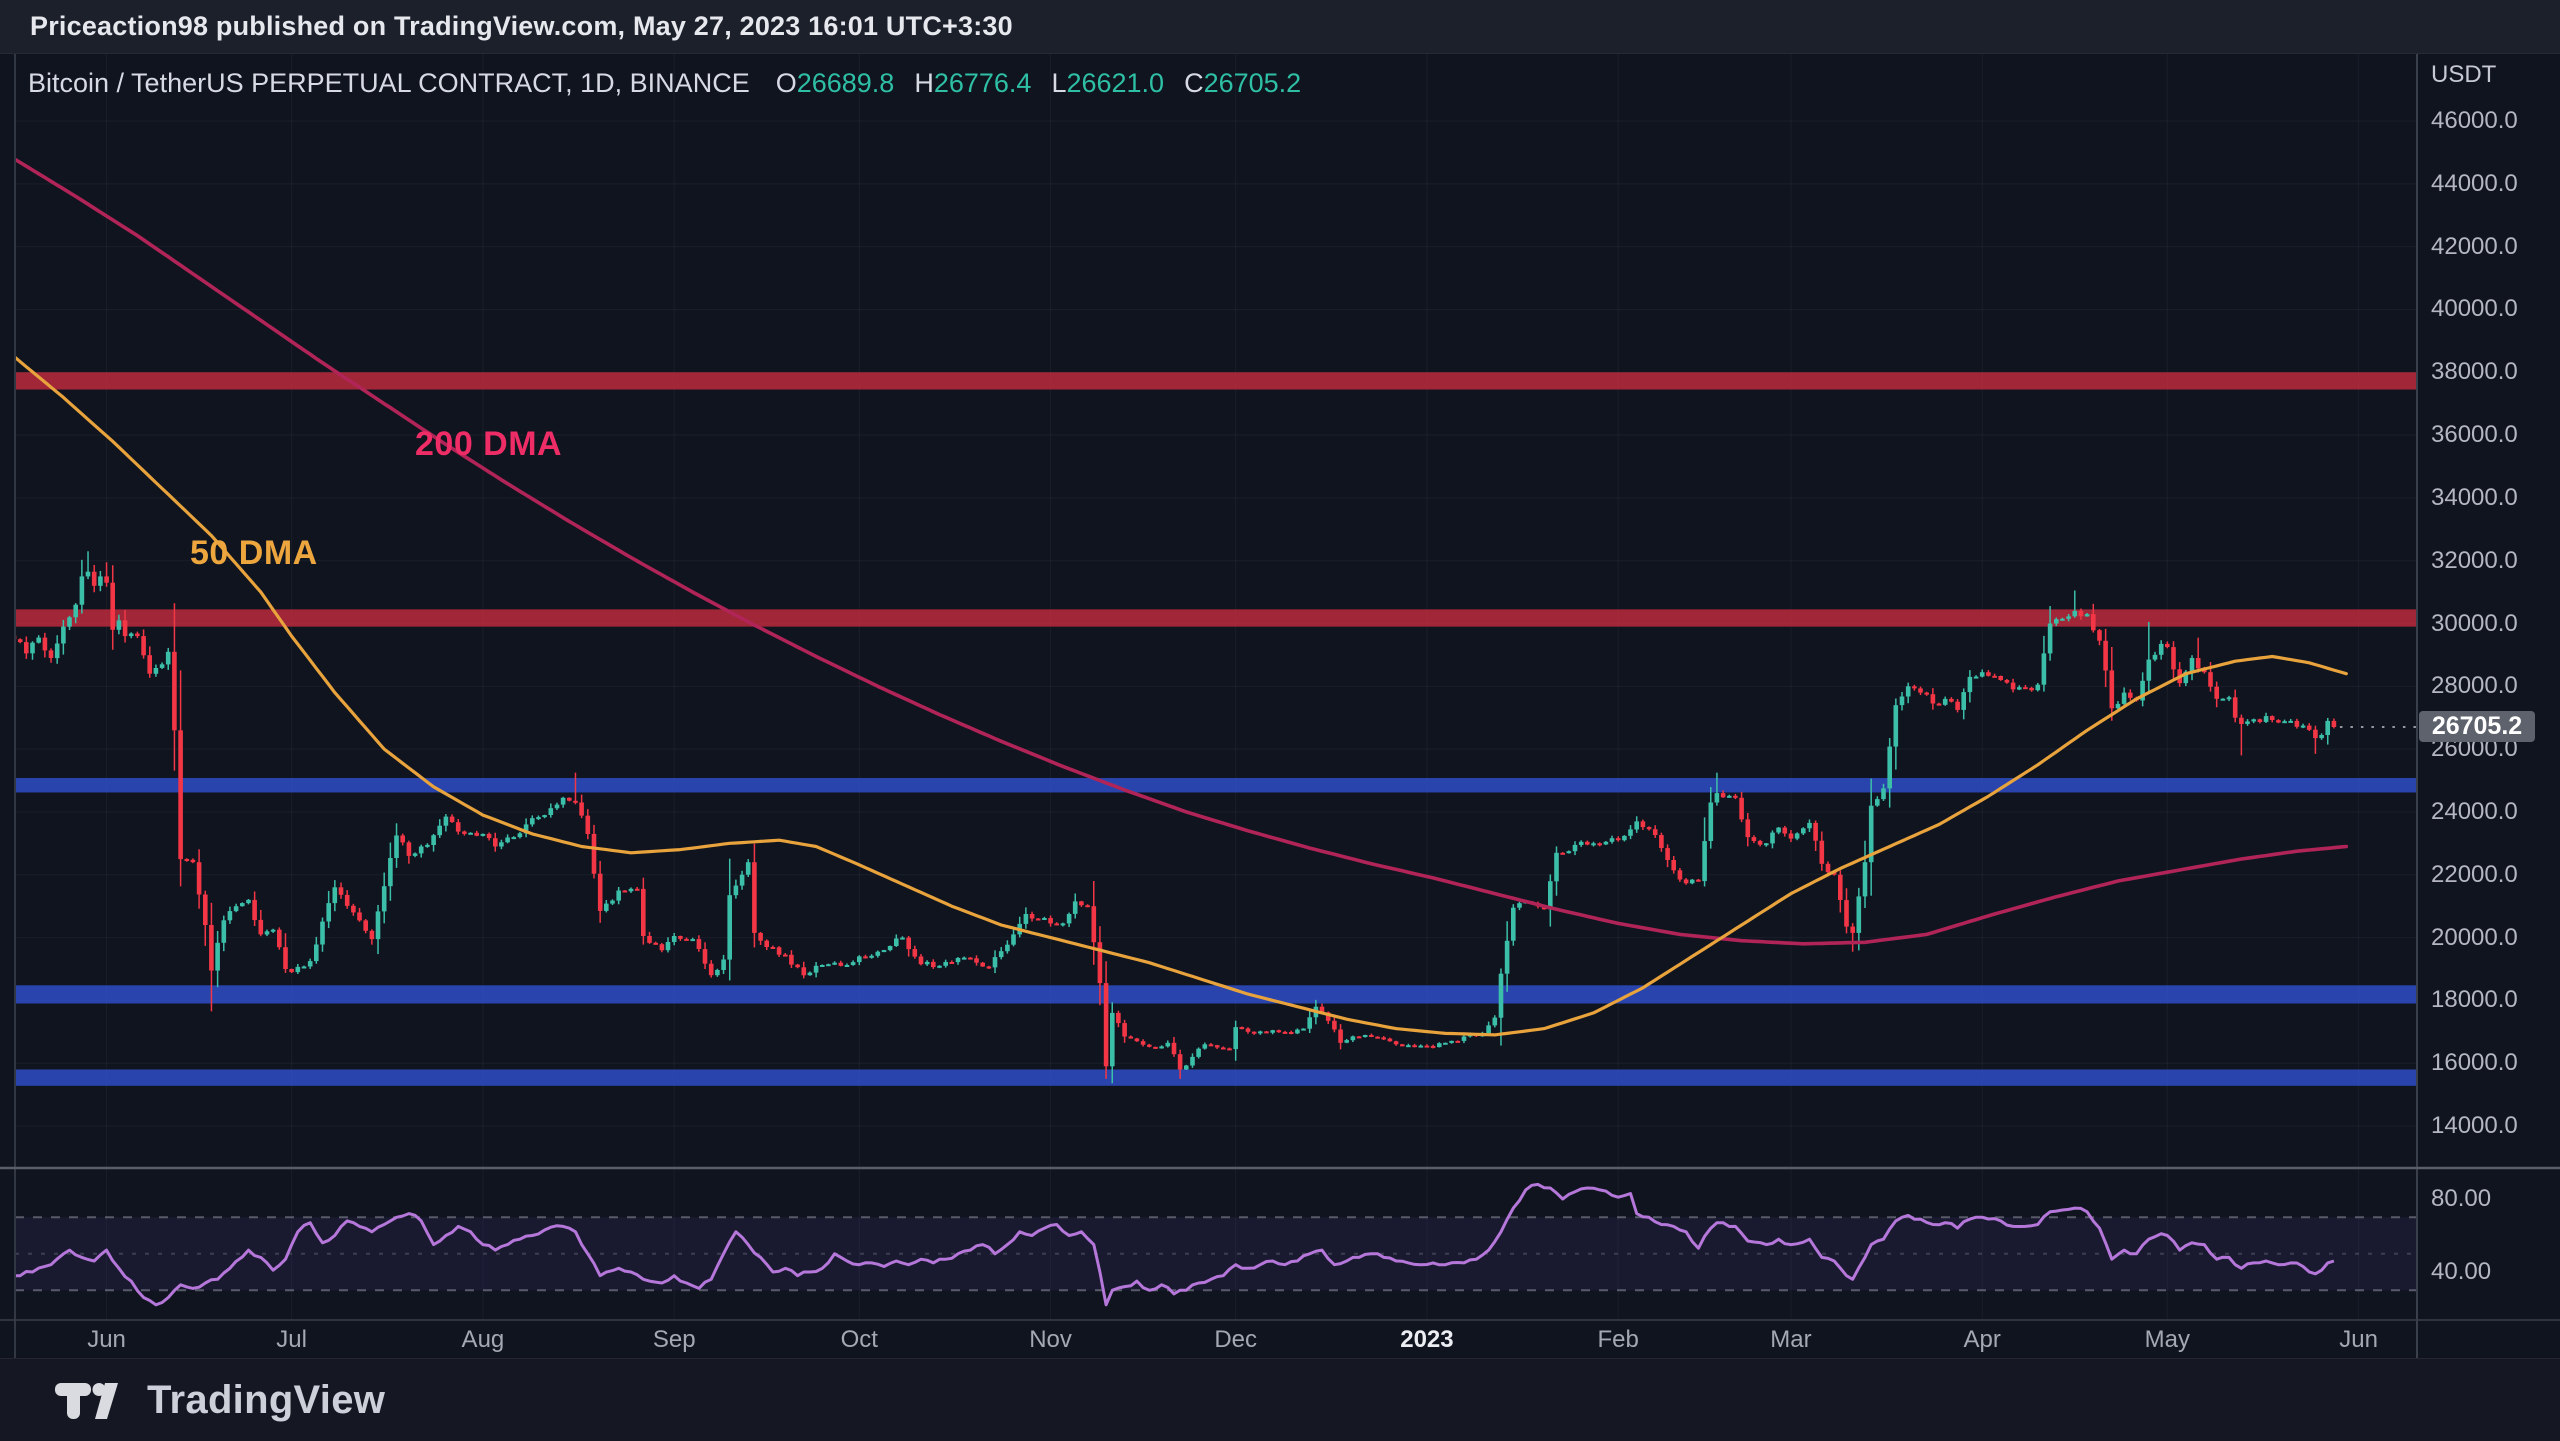 Image resolution: width=2560 pixels, height=1441 pixels. I want to click on price-tick-label: 16000.0, so click(2474, 1063).